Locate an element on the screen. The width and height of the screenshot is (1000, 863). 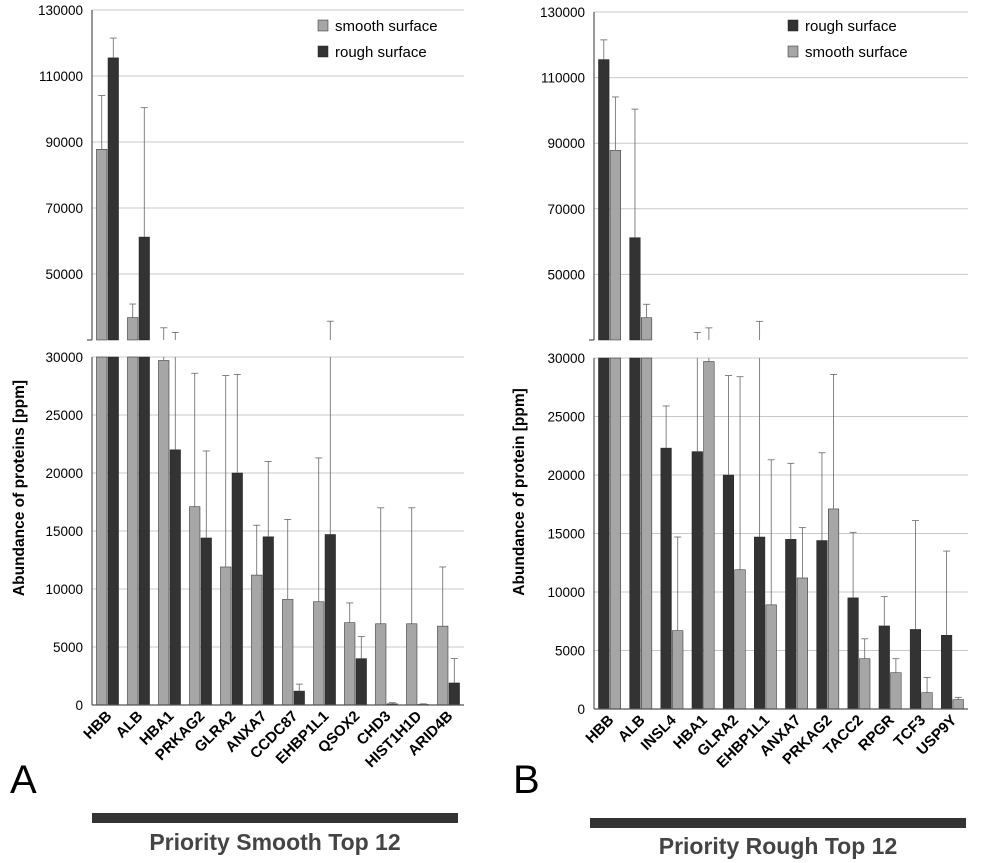
priority-label: Priority Smooth Top 12 is located at coordinates (274, 842).